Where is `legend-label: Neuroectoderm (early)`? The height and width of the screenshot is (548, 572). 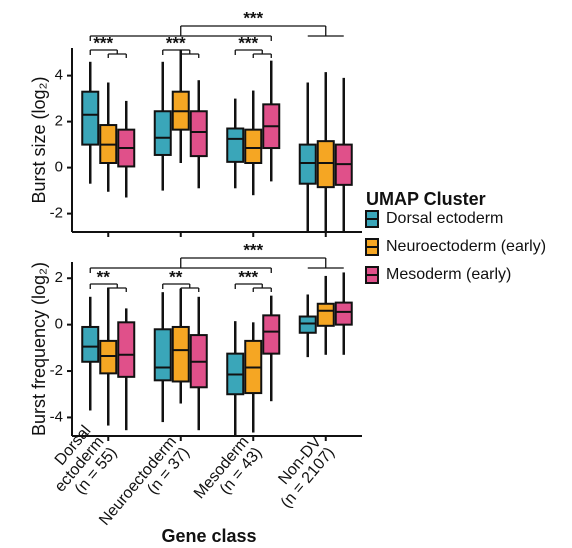
legend-label: Neuroectoderm (early) is located at coordinates (466, 246).